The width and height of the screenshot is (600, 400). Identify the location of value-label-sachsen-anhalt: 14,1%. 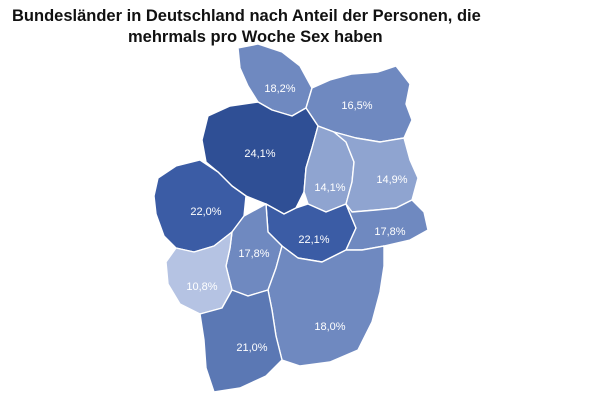
(329, 188).